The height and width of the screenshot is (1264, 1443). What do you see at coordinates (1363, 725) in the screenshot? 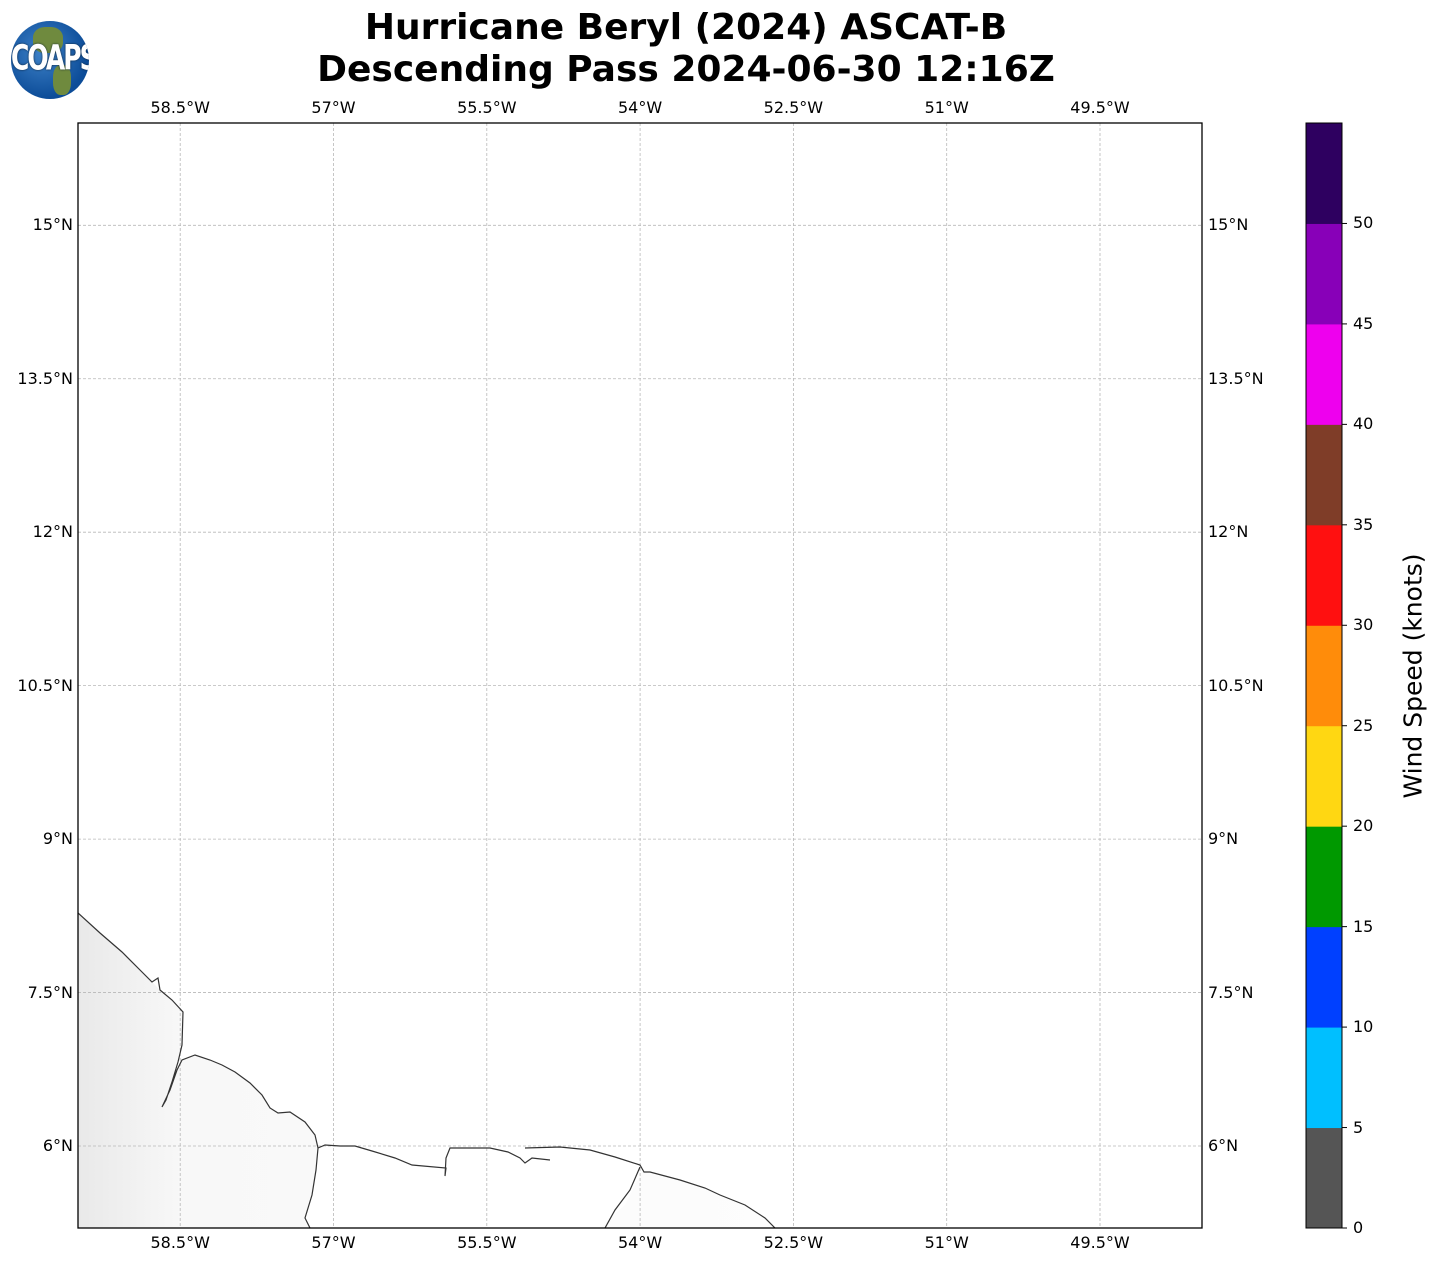
I see `colorbar-tick-label: 25` at bounding box center [1363, 725].